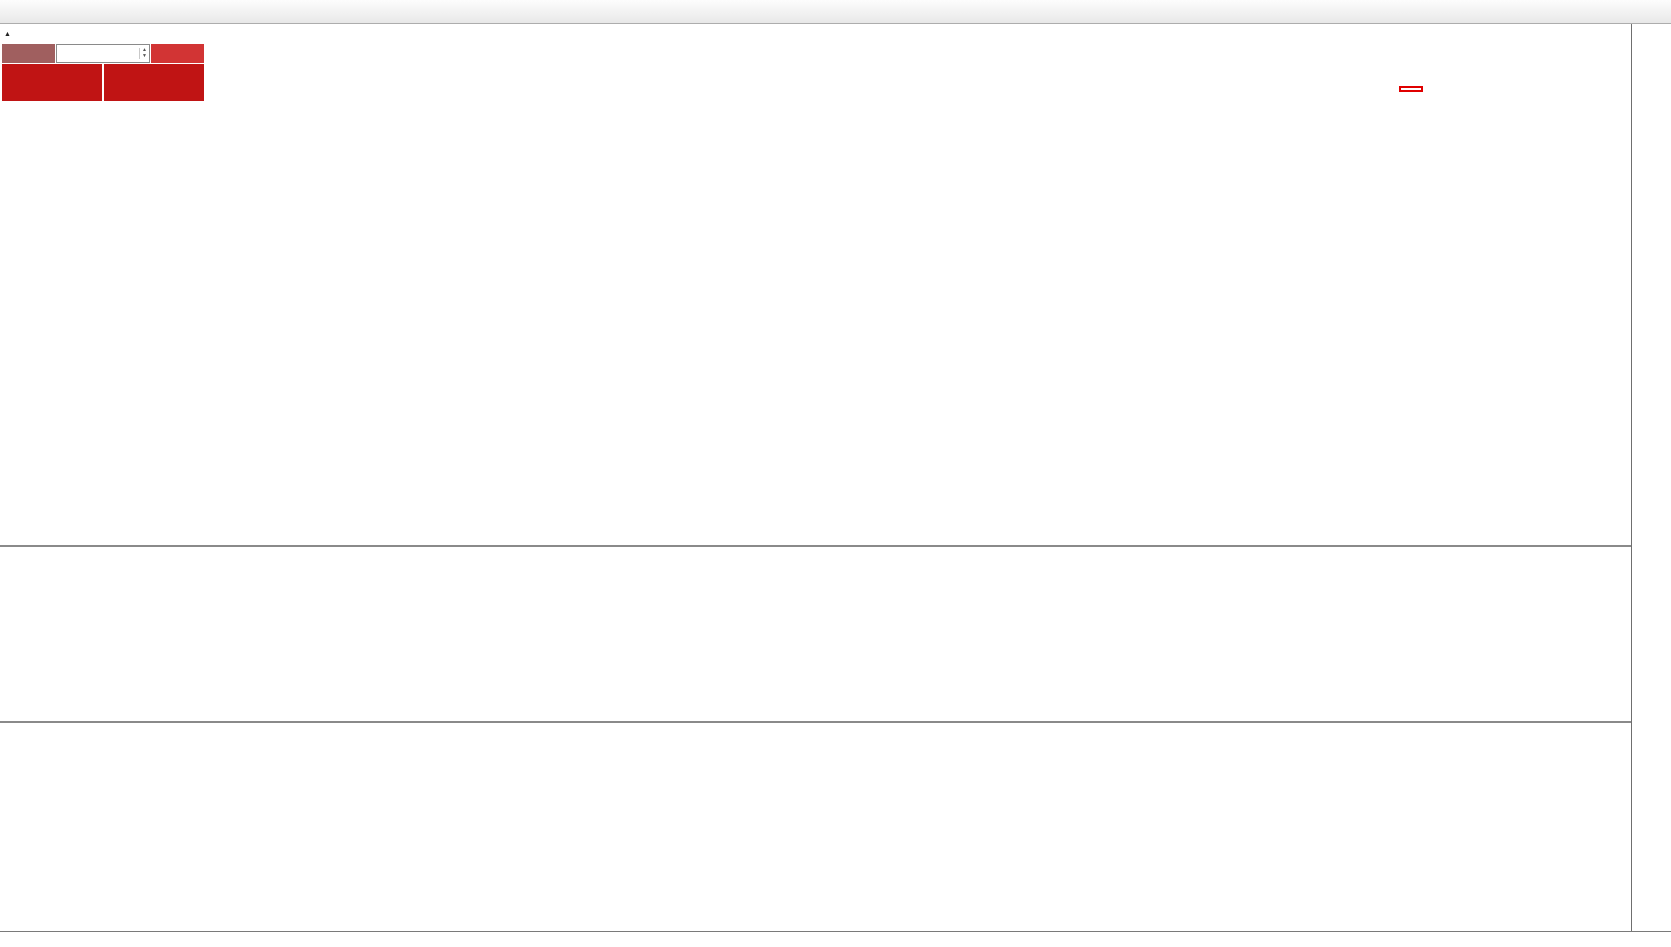 Image resolution: width=1671 pixels, height=947 pixels. I want to click on price-axis, so click(1651, 477).